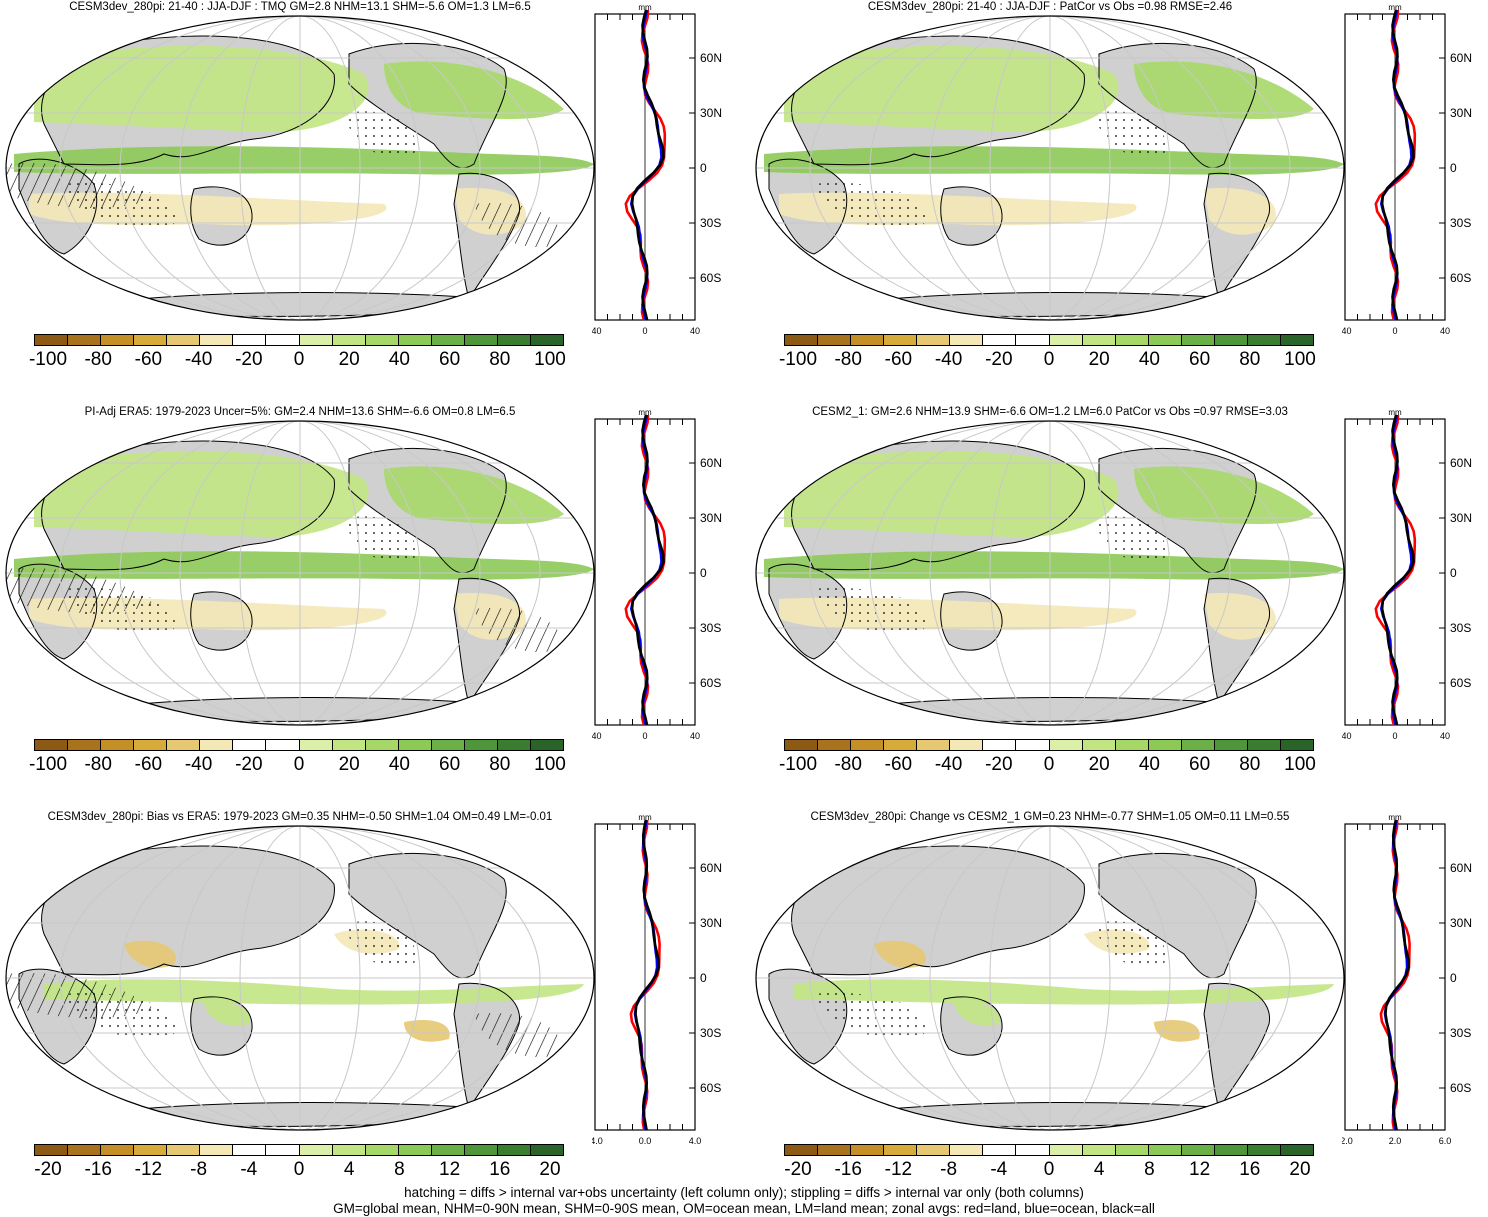 The image size is (1488, 1217). I want to click on colorbar-label: -20, so click(999, 359).